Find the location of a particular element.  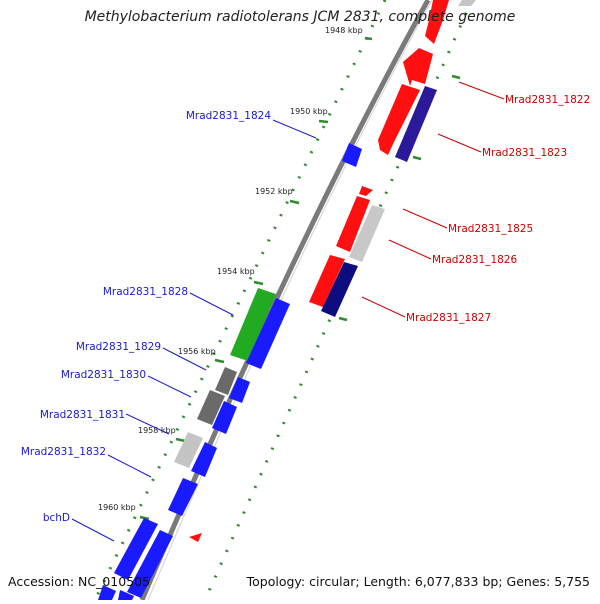

label-mrad2831-1826: Mrad2831_1826 is located at coordinates (474, 260).